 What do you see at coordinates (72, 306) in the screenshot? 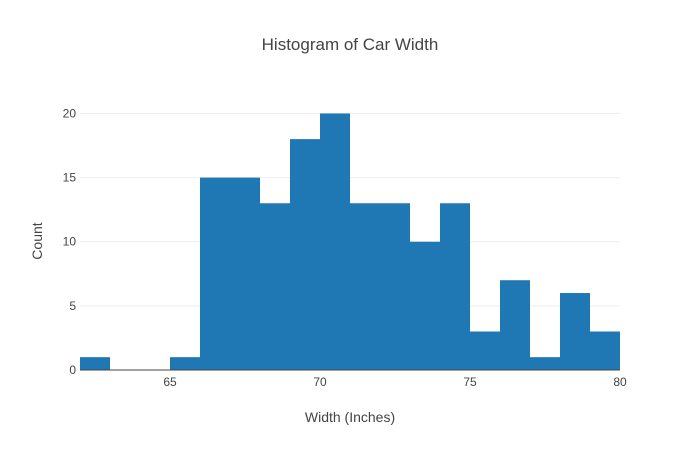
I see `y-tick-label-5: 5` at bounding box center [72, 306].